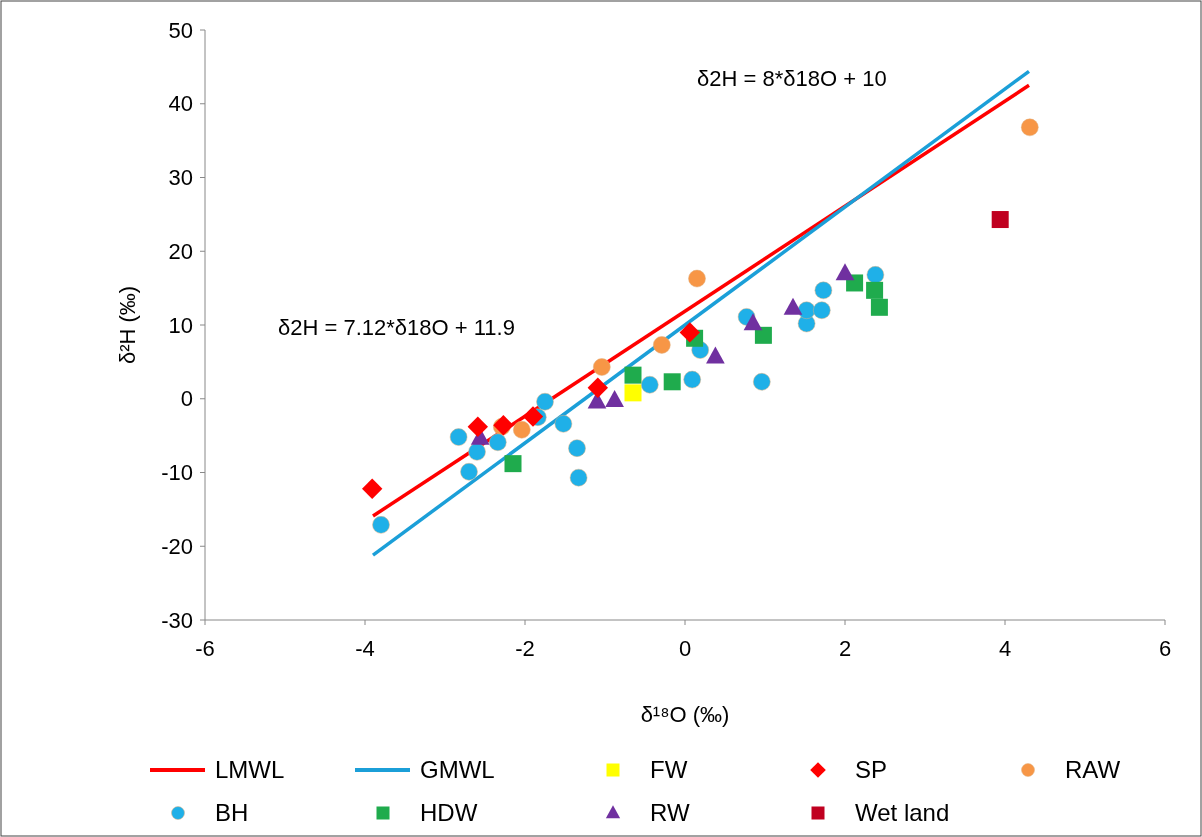 The image size is (1202, 837). Describe the element at coordinates (669, 770) in the screenshot. I see `legend-label: FW` at that location.